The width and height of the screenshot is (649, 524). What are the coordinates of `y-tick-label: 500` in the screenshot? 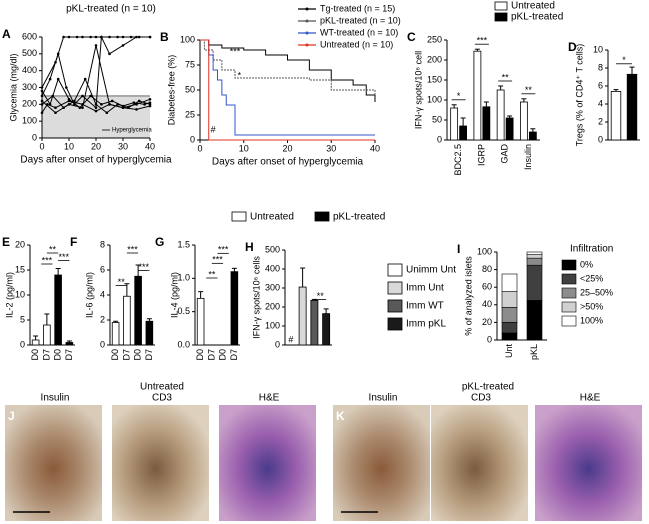 It's located at (272, 249).